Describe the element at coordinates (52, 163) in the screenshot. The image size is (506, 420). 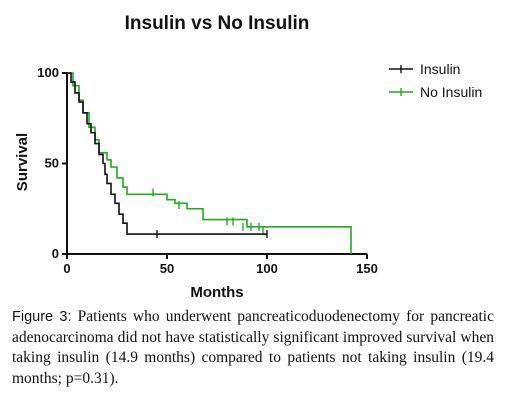
I see `y-tick-label: 50` at that location.